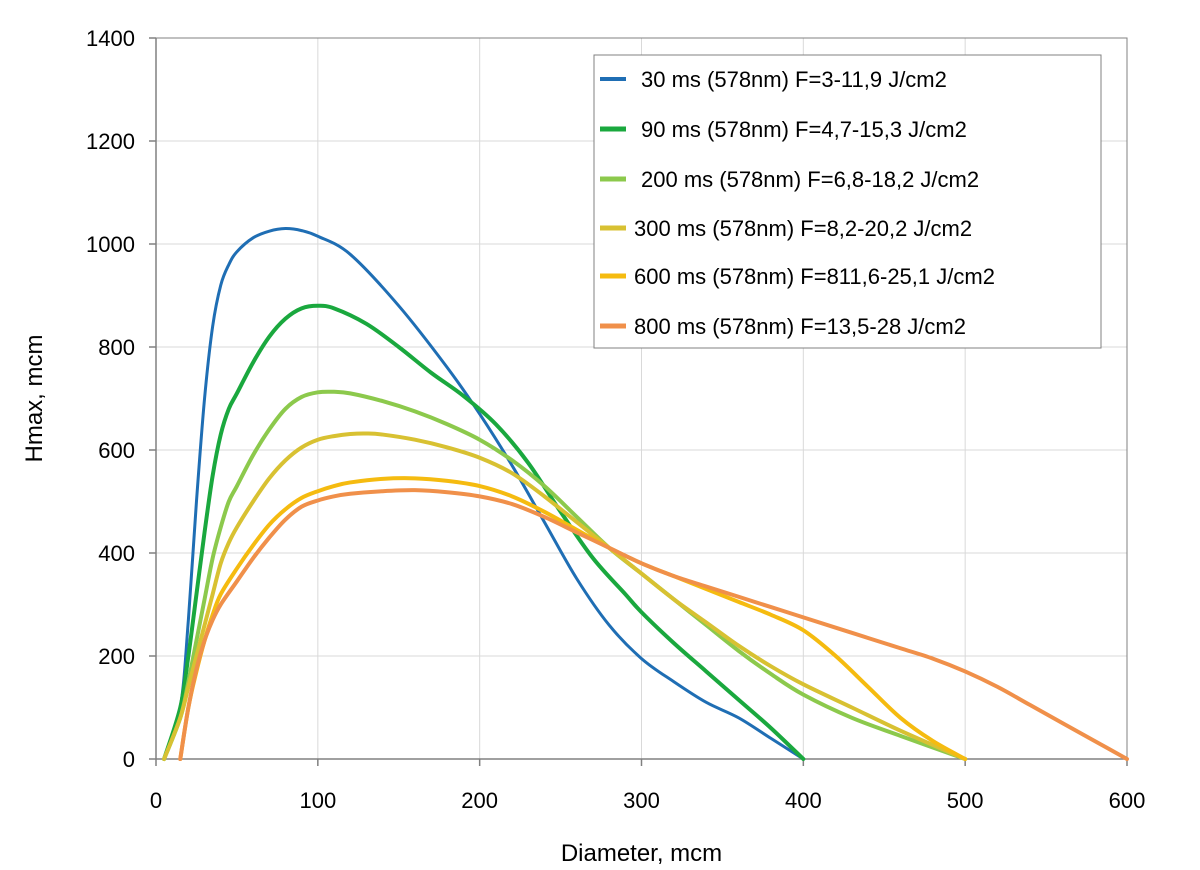 This screenshot has height=870, width=1200. Describe the element at coordinates (803, 228) in the screenshot. I see `legend-label-4: 300 ms (578nm) F=8,2-20,2 J/cm2` at that location.